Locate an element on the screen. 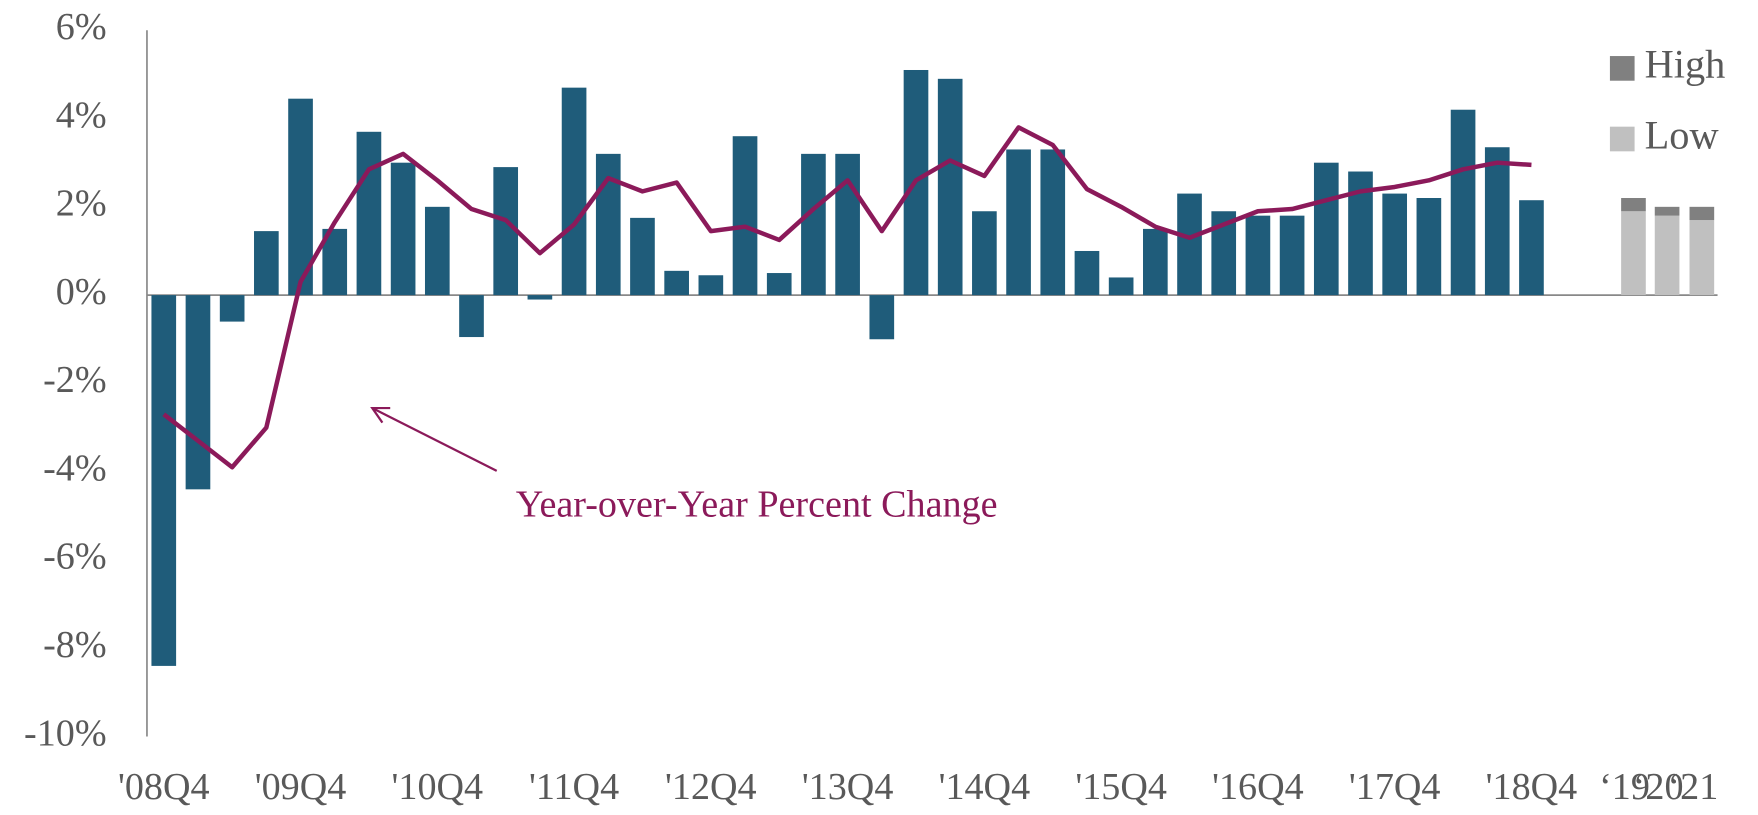  annotation: Year-over-Year Percent Change is located at coordinates (757, 505).